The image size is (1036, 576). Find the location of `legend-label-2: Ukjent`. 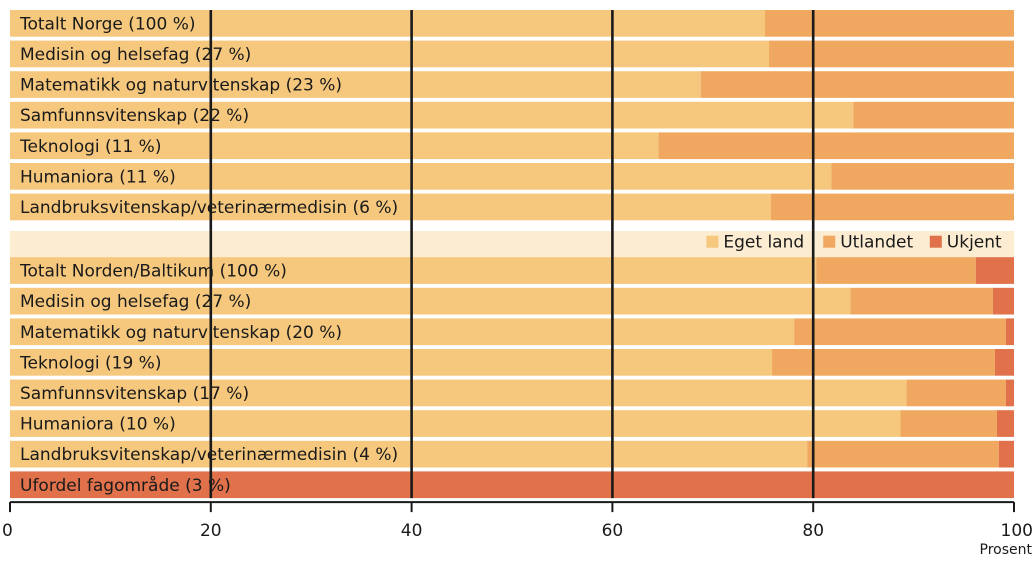

legend-label-2: Ukjent is located at coordinates (974, 243).